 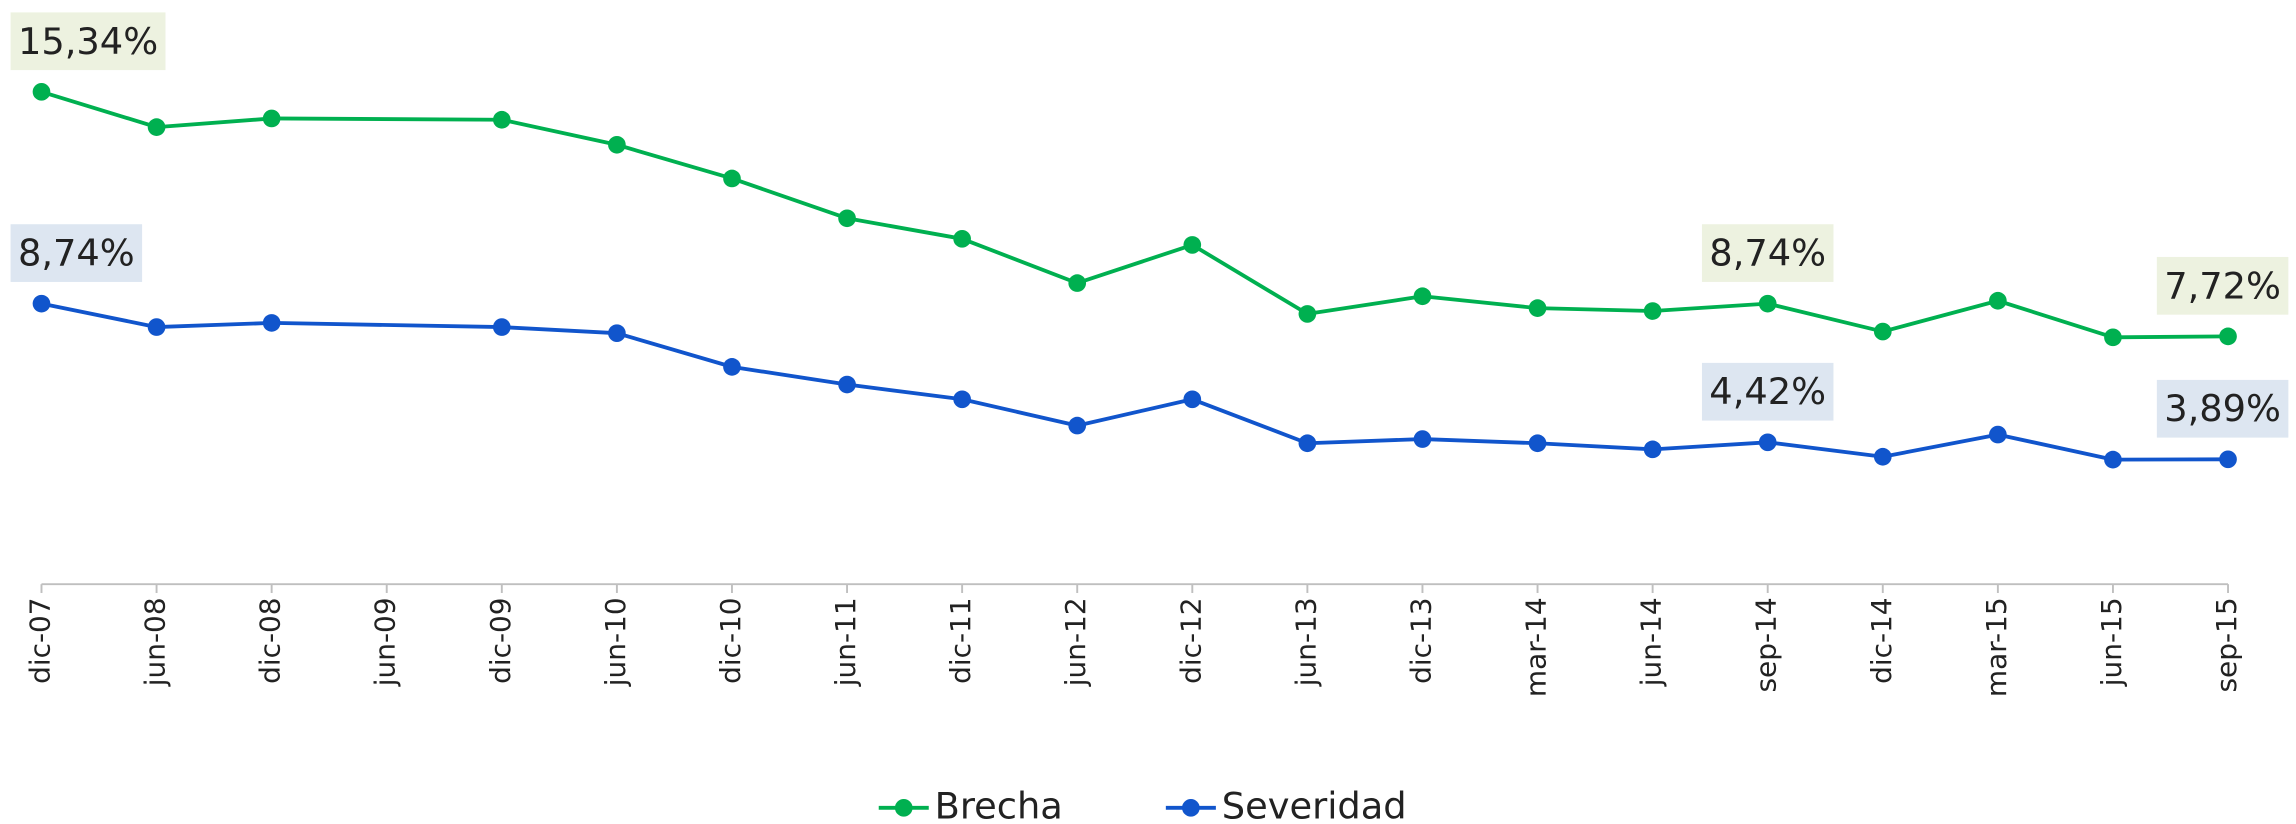 What do you see at coordinates (615, 642) in the screenshot?
I see `x-tick-label: jun-10` at bounding box center [615, 642].